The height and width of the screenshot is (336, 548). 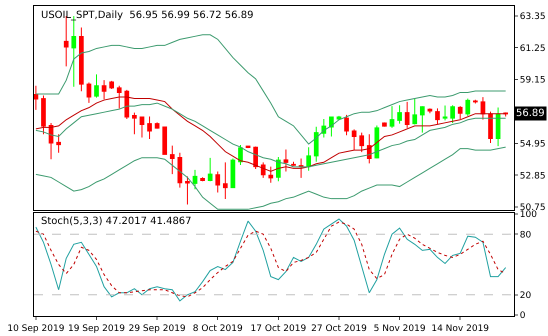 I want to click on y-tick-label: 80, so click(x=526, y=235).